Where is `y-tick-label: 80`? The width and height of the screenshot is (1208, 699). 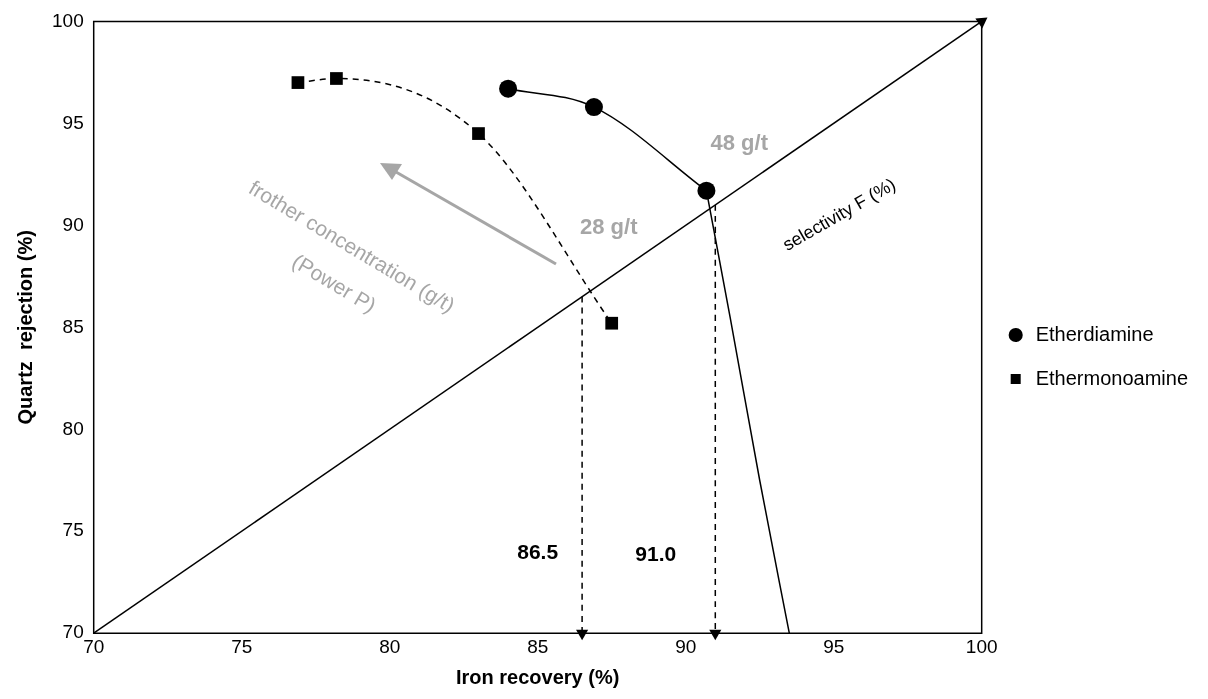
y-tick-label: 80 is located at coordinates (73, 428).